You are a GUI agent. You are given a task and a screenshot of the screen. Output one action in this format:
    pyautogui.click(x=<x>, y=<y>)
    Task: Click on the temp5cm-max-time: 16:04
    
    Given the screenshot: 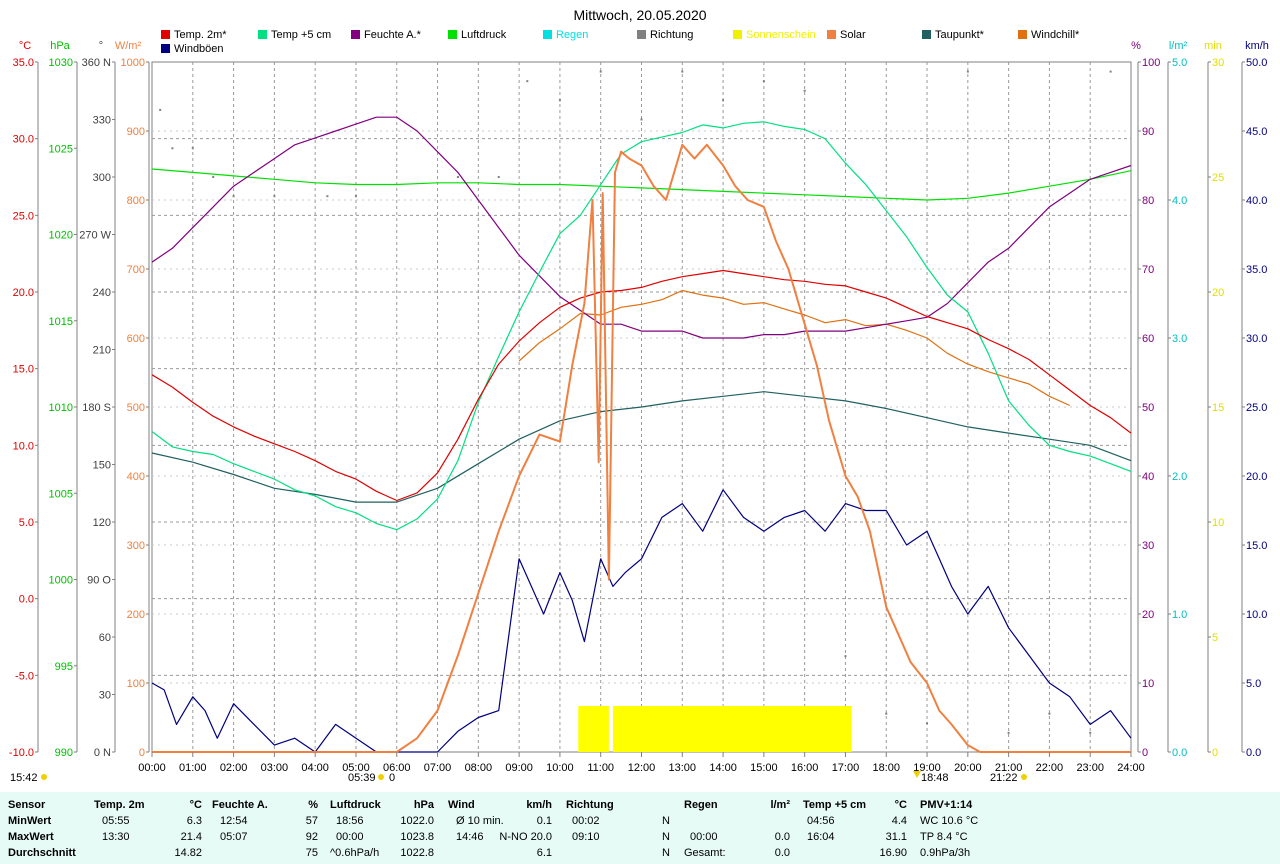 What is the action you would take?
    pyautogui.click(x=821, y=837)
    